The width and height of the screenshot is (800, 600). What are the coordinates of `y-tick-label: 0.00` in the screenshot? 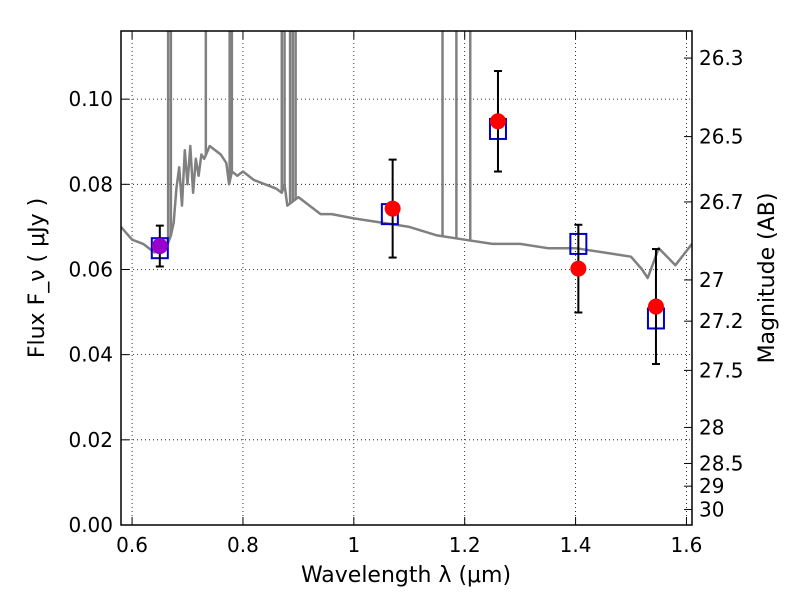 It's located at (90, 525).